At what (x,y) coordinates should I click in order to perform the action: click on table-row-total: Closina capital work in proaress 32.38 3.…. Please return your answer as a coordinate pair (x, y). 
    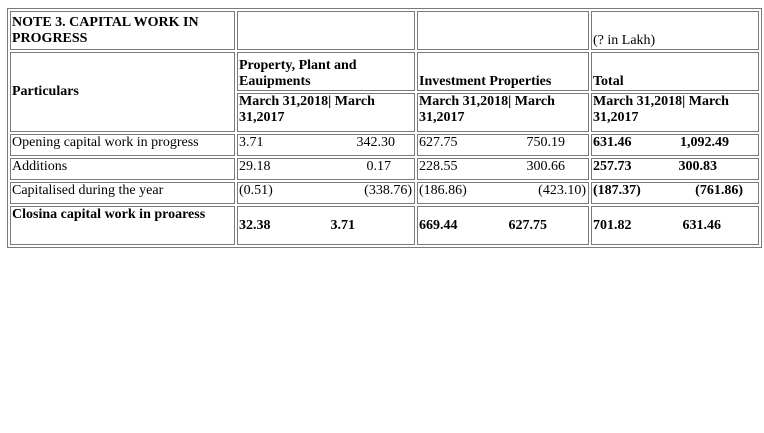
    Looking at the image, I should click on (384, 225).